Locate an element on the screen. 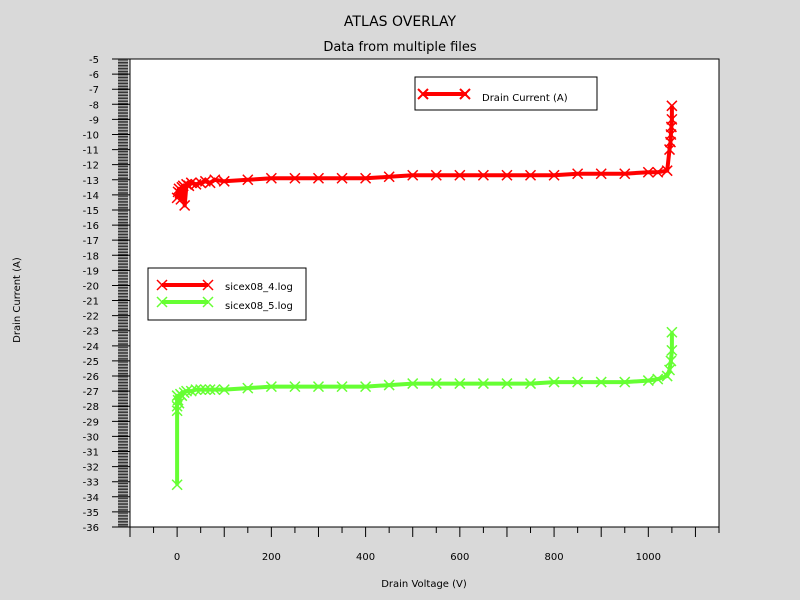 The width and height of the screenshot is (800, 600). y-tick-label: -24 is located at coordinates (91, 347).